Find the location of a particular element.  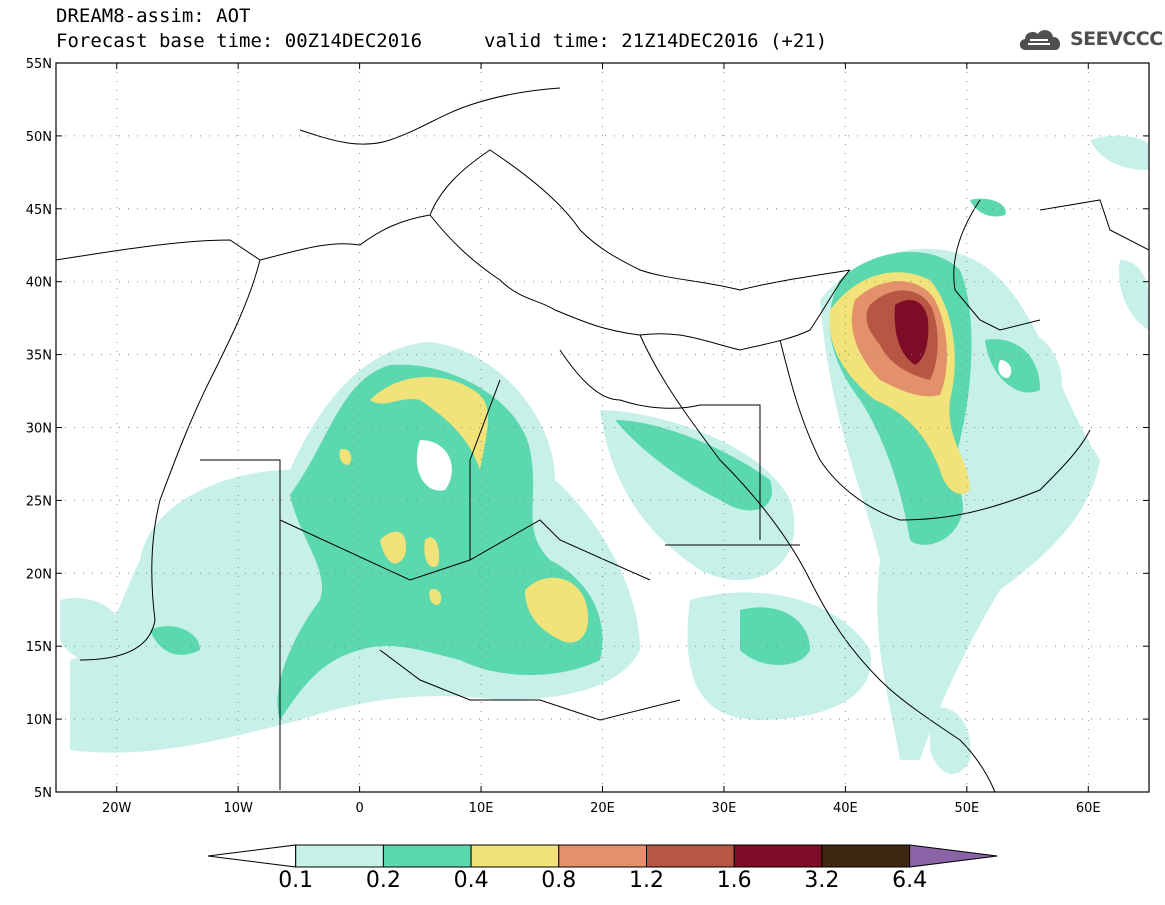

logo-text: SEEVCCC is located at coordinates (1116, 39).